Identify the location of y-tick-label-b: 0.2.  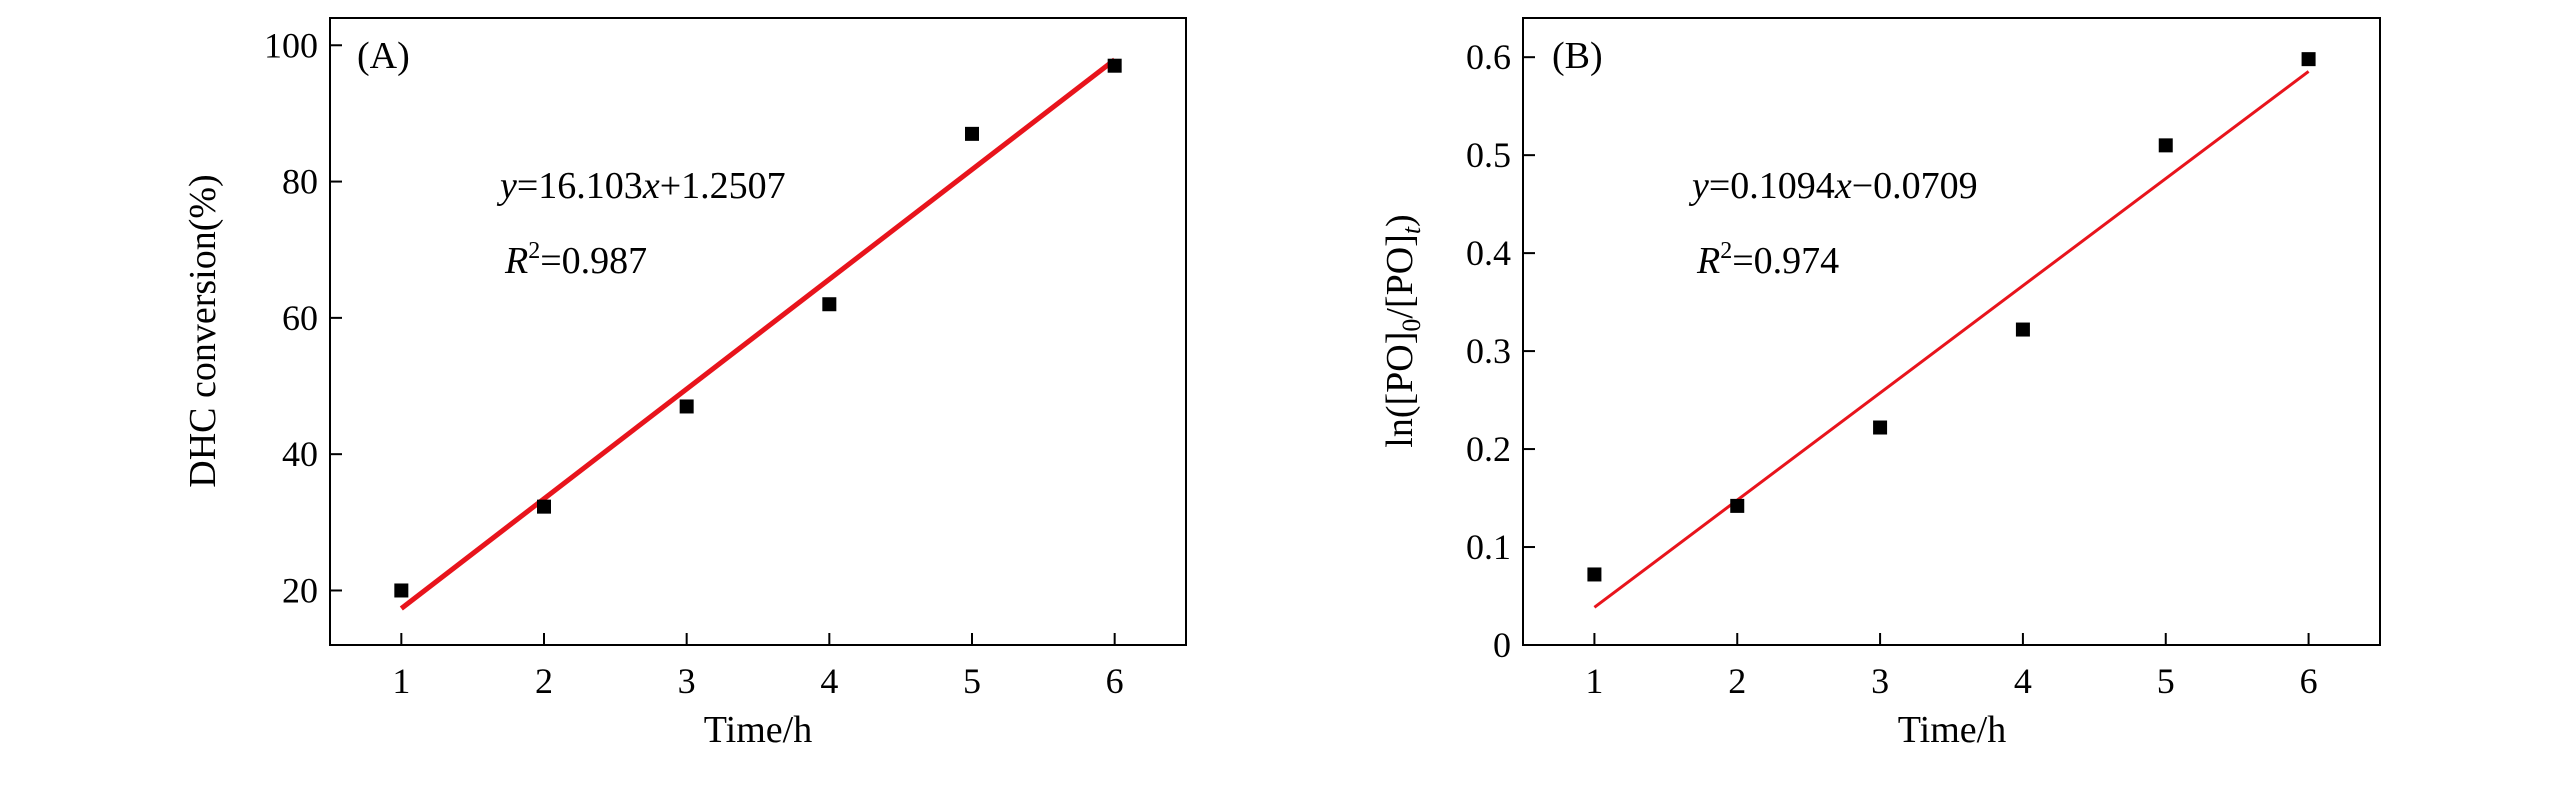
(1488, 449).